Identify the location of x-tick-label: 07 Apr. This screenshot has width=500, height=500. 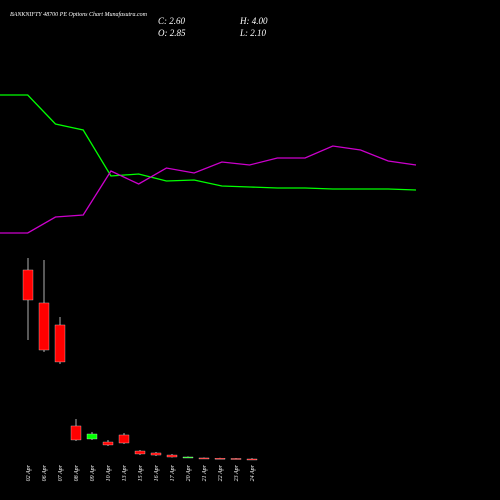
(61, 472).